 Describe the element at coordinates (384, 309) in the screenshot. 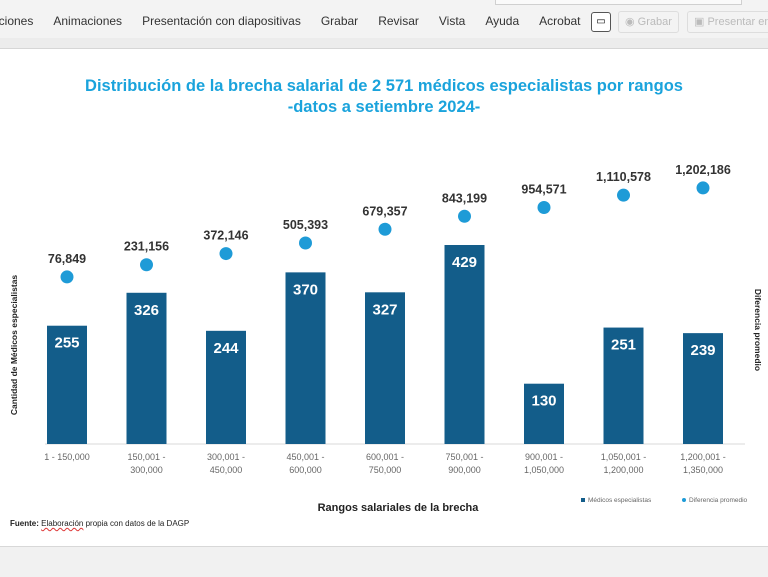

I see `bar-value-label: 327` at that location.